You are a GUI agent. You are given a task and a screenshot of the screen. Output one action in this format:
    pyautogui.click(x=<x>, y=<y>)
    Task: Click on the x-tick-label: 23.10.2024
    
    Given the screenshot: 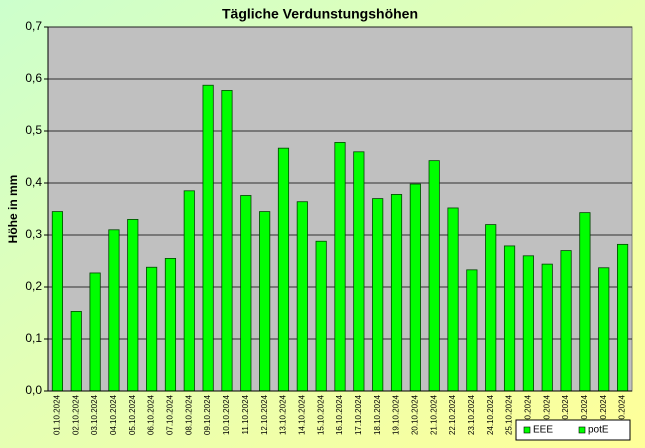 What is the action you would take?
    pyautogui.click(x=471, y=414)
    